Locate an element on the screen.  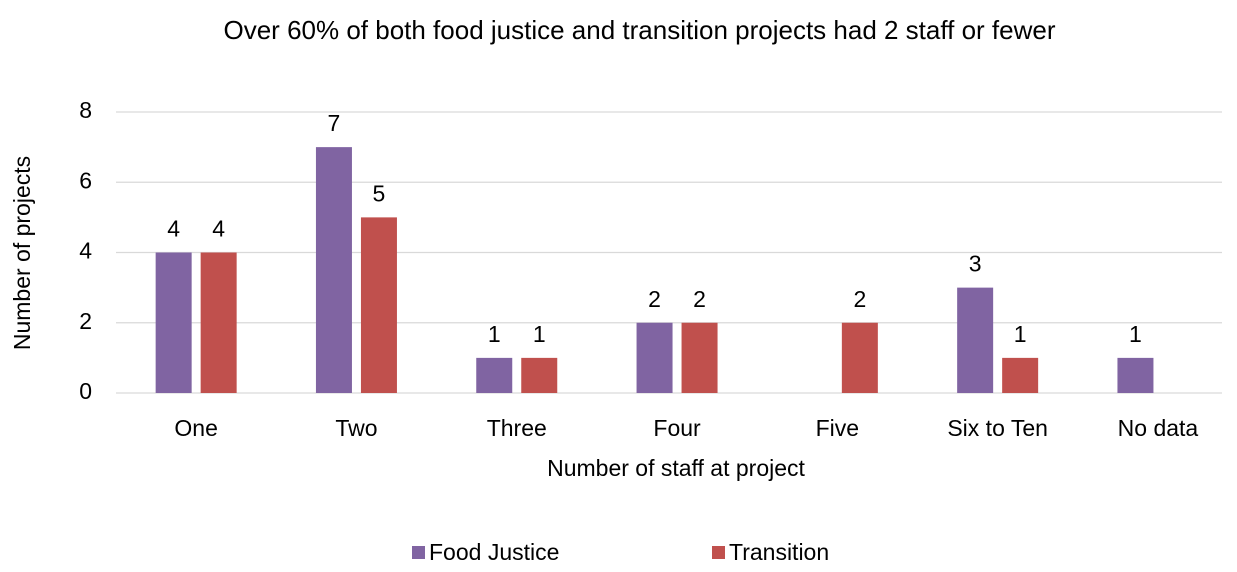
data-label: 7 is located at coordinates (334, 123).